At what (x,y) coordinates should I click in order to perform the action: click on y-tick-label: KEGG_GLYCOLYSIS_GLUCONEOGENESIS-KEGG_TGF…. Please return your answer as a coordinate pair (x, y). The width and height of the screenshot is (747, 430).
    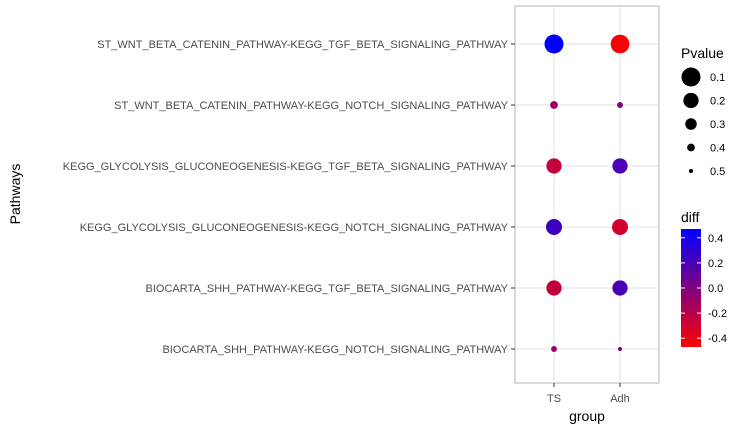
    Looking at the image, I should click on (286, 167).